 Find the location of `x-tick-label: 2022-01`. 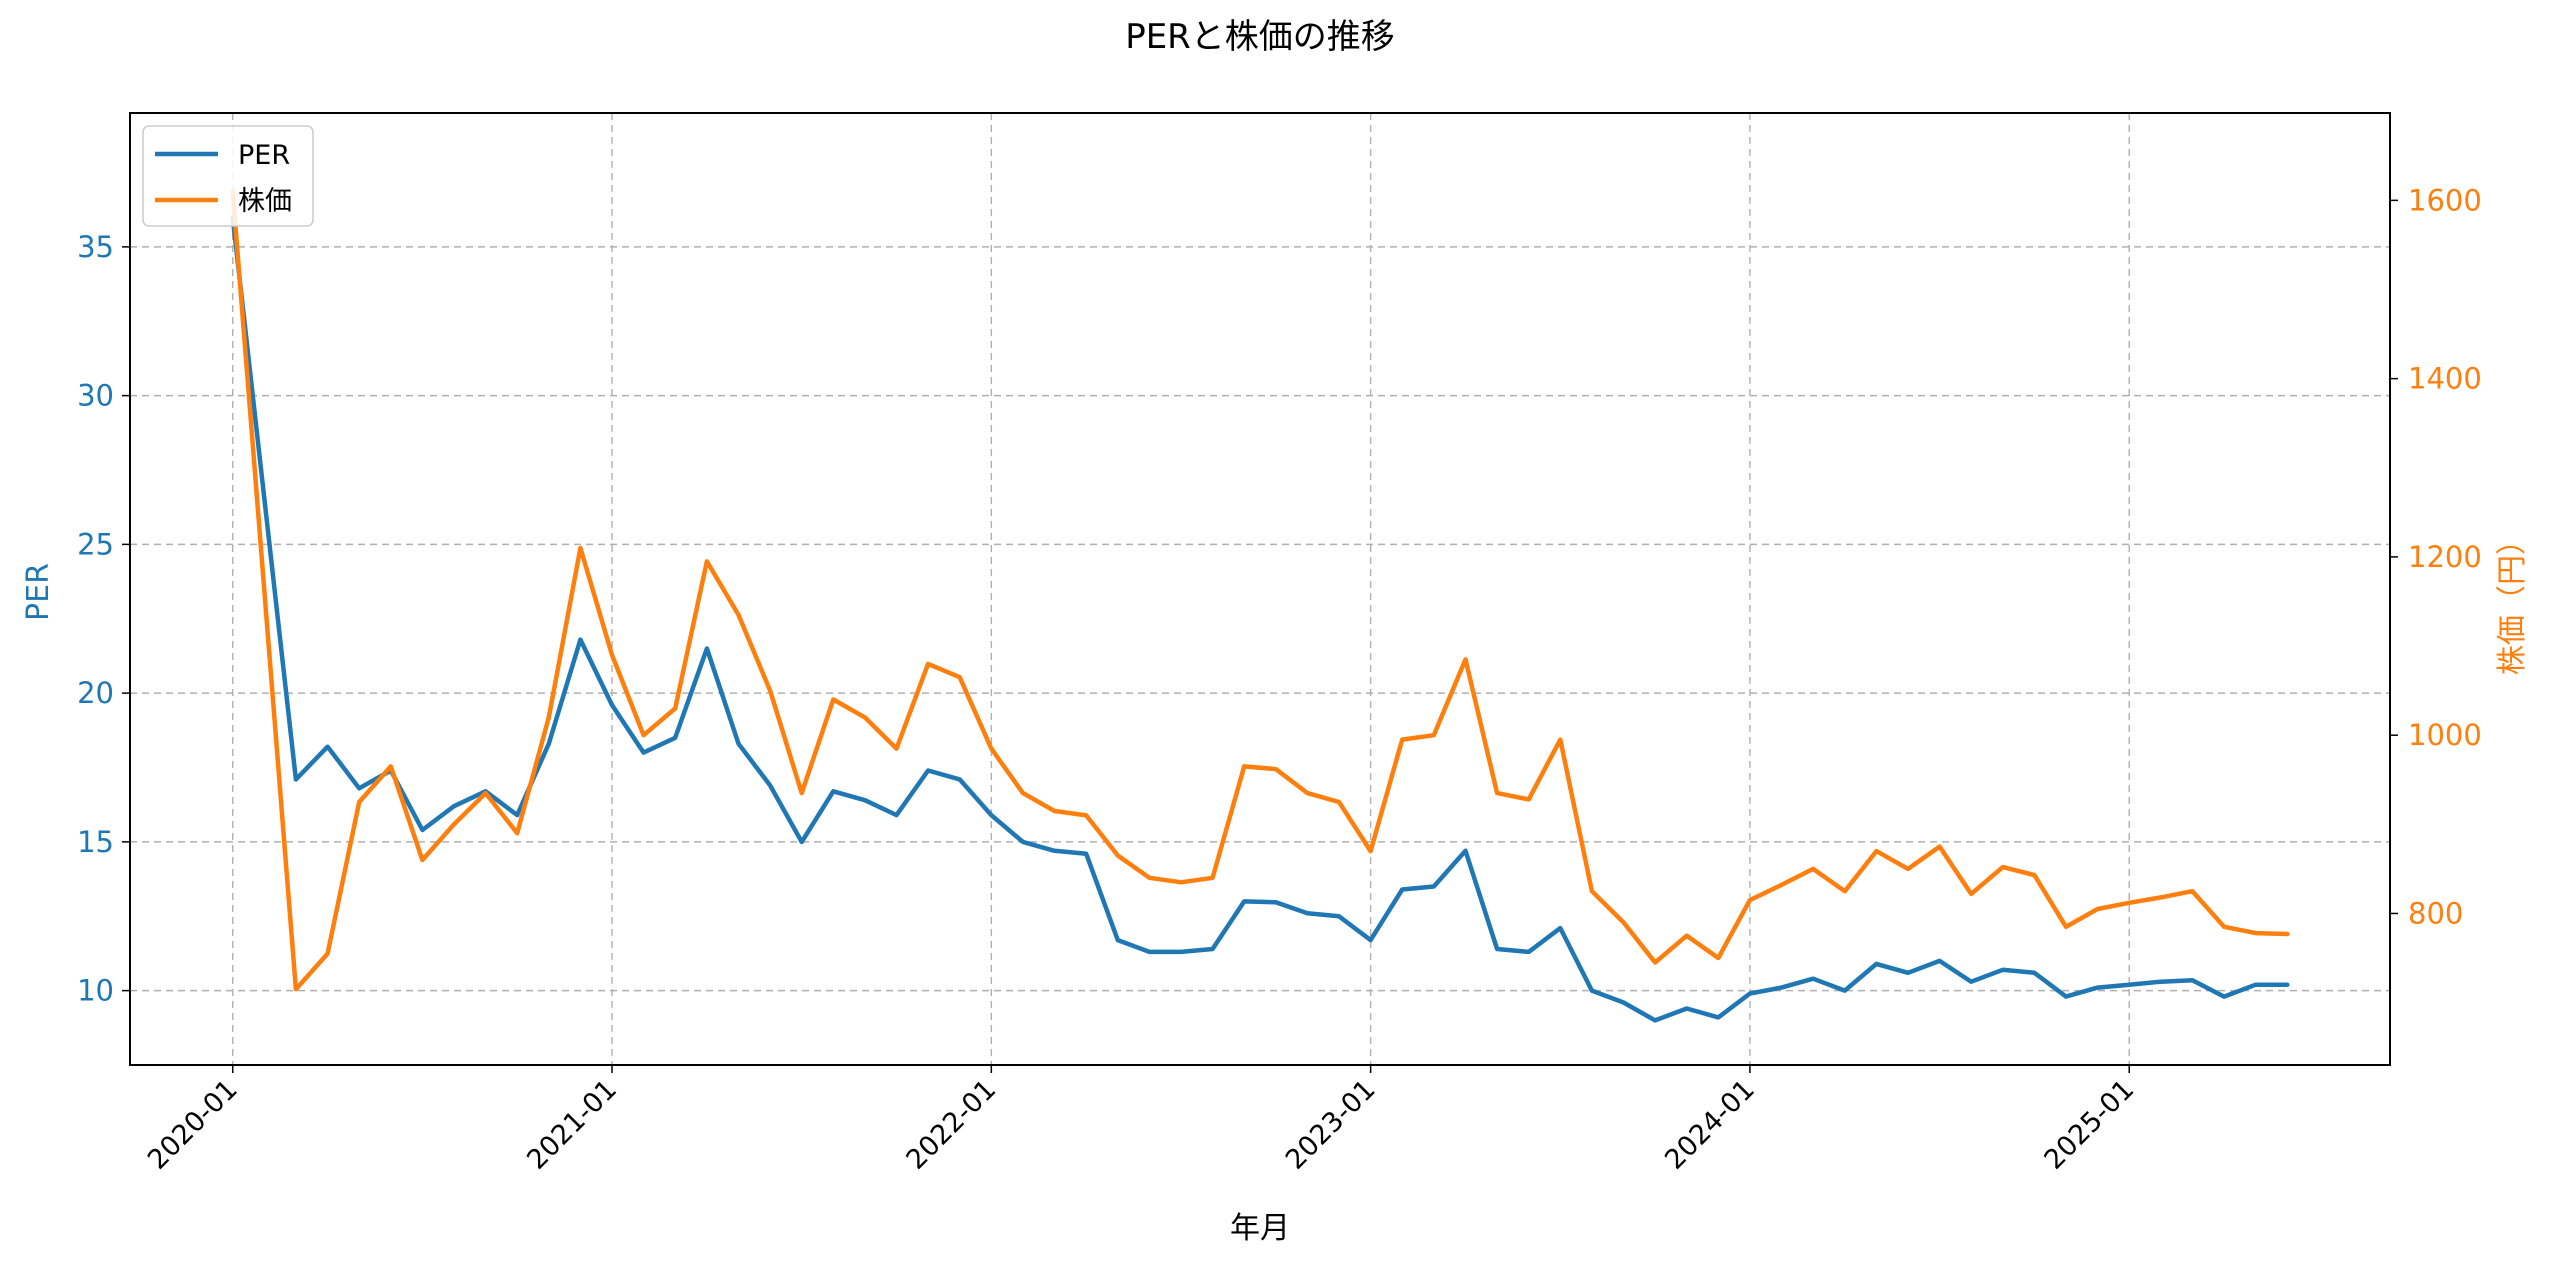

x-tick-label: 2022-01 is located at coordinates (952, 1125).